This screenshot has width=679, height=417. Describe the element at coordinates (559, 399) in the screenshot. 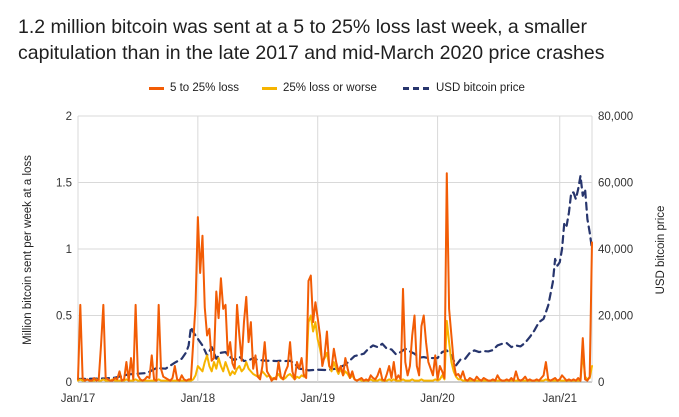

I see `x-tick-label: Jan/21` at that location.